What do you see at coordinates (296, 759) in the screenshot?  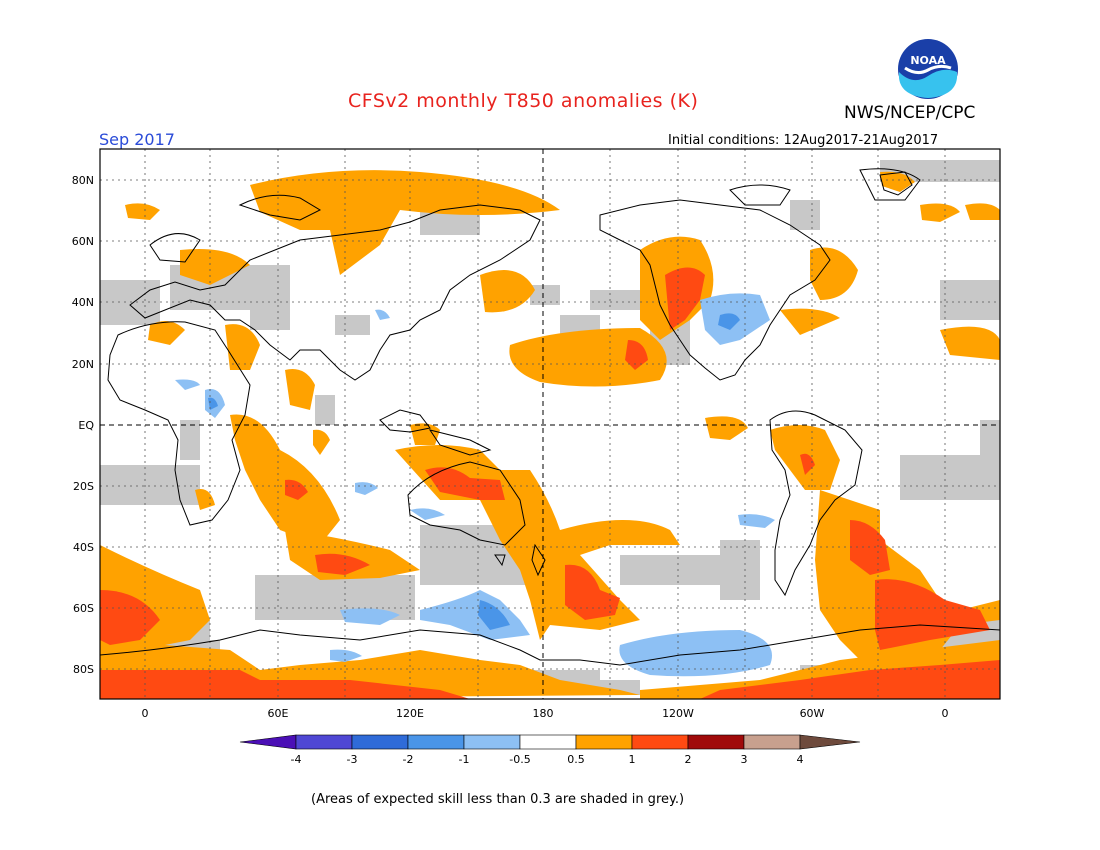 I see `colorbar-tick: -4` at bounding box center [296, 759].